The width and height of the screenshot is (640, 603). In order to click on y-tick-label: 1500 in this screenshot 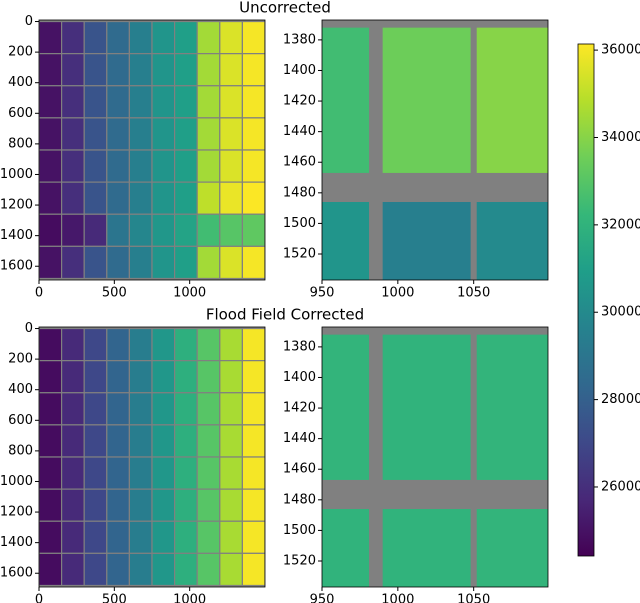, I will do `click(299, 530)`.